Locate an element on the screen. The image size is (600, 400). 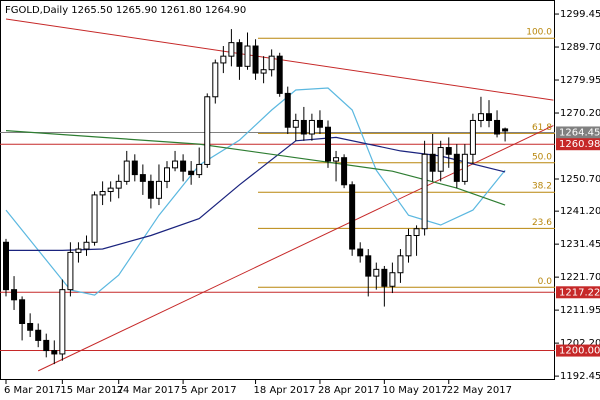
x-tick-label: 5 Apr 2017 is located at coordinates (208, 390).